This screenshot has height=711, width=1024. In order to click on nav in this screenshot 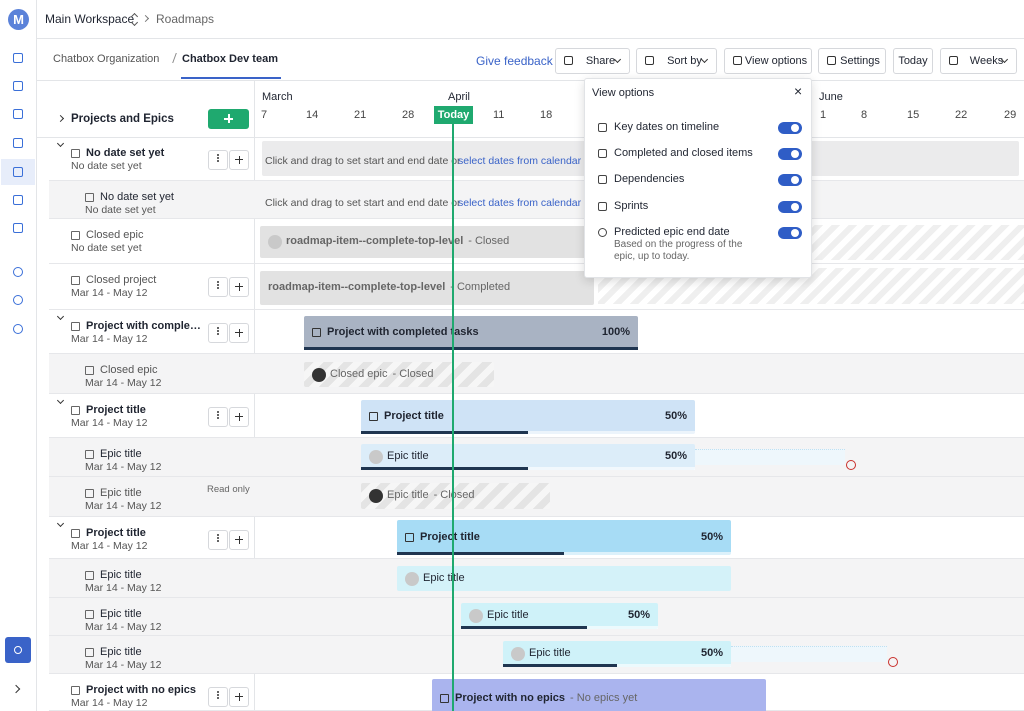, I will do `click(18, 355)`.